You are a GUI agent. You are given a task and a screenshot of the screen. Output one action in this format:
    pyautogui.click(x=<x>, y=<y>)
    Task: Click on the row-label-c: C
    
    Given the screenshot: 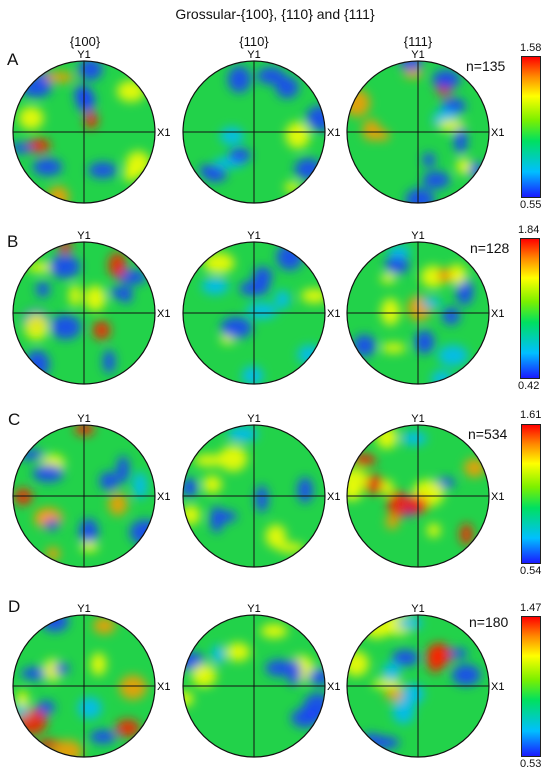 What is the action you would take?
    pyautogui.click(x=14, y=419)
    